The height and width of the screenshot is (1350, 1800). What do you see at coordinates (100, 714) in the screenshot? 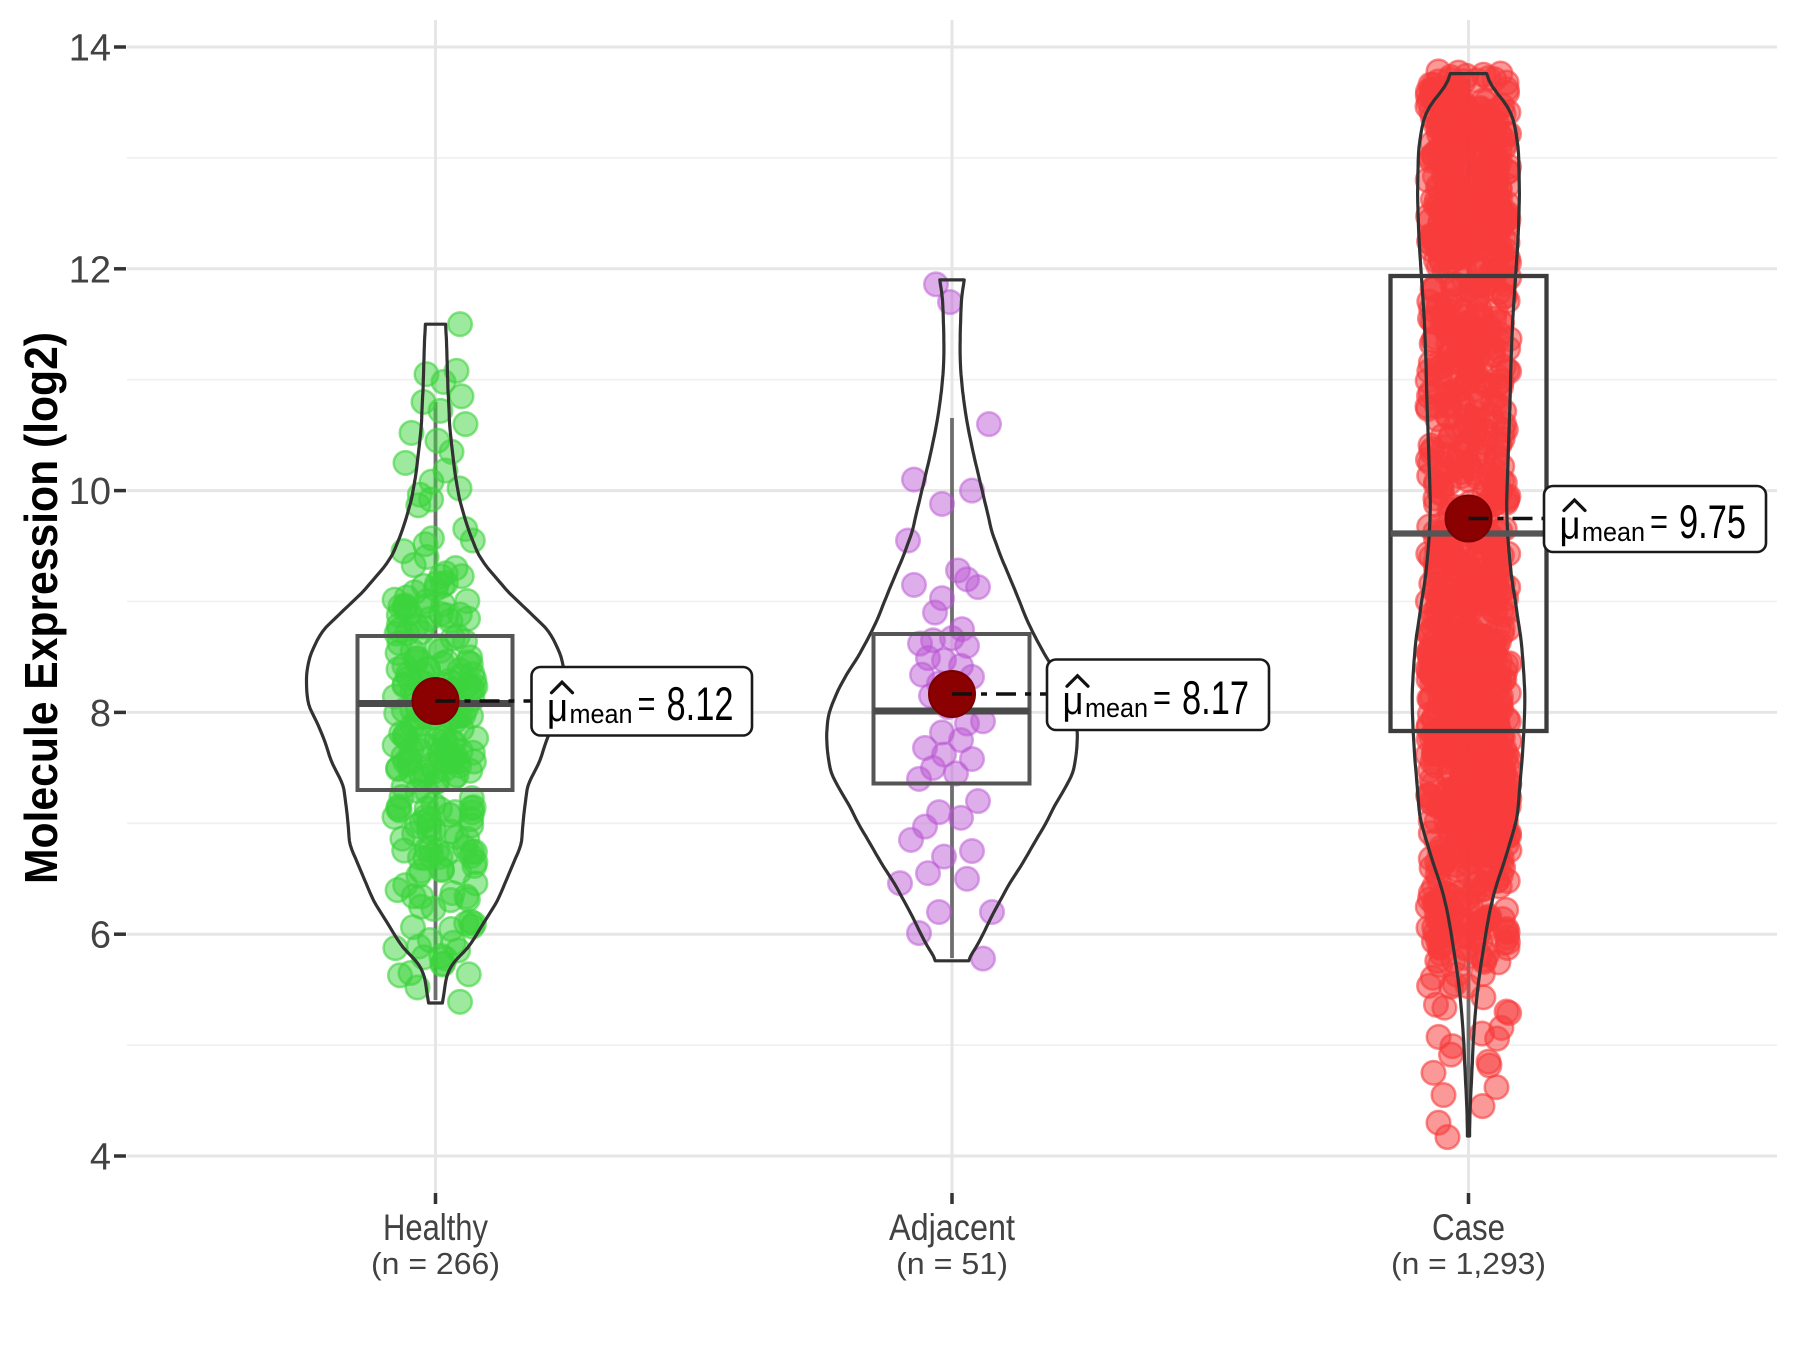
I see `svg-text: 8` at bounding box center [100, 714].